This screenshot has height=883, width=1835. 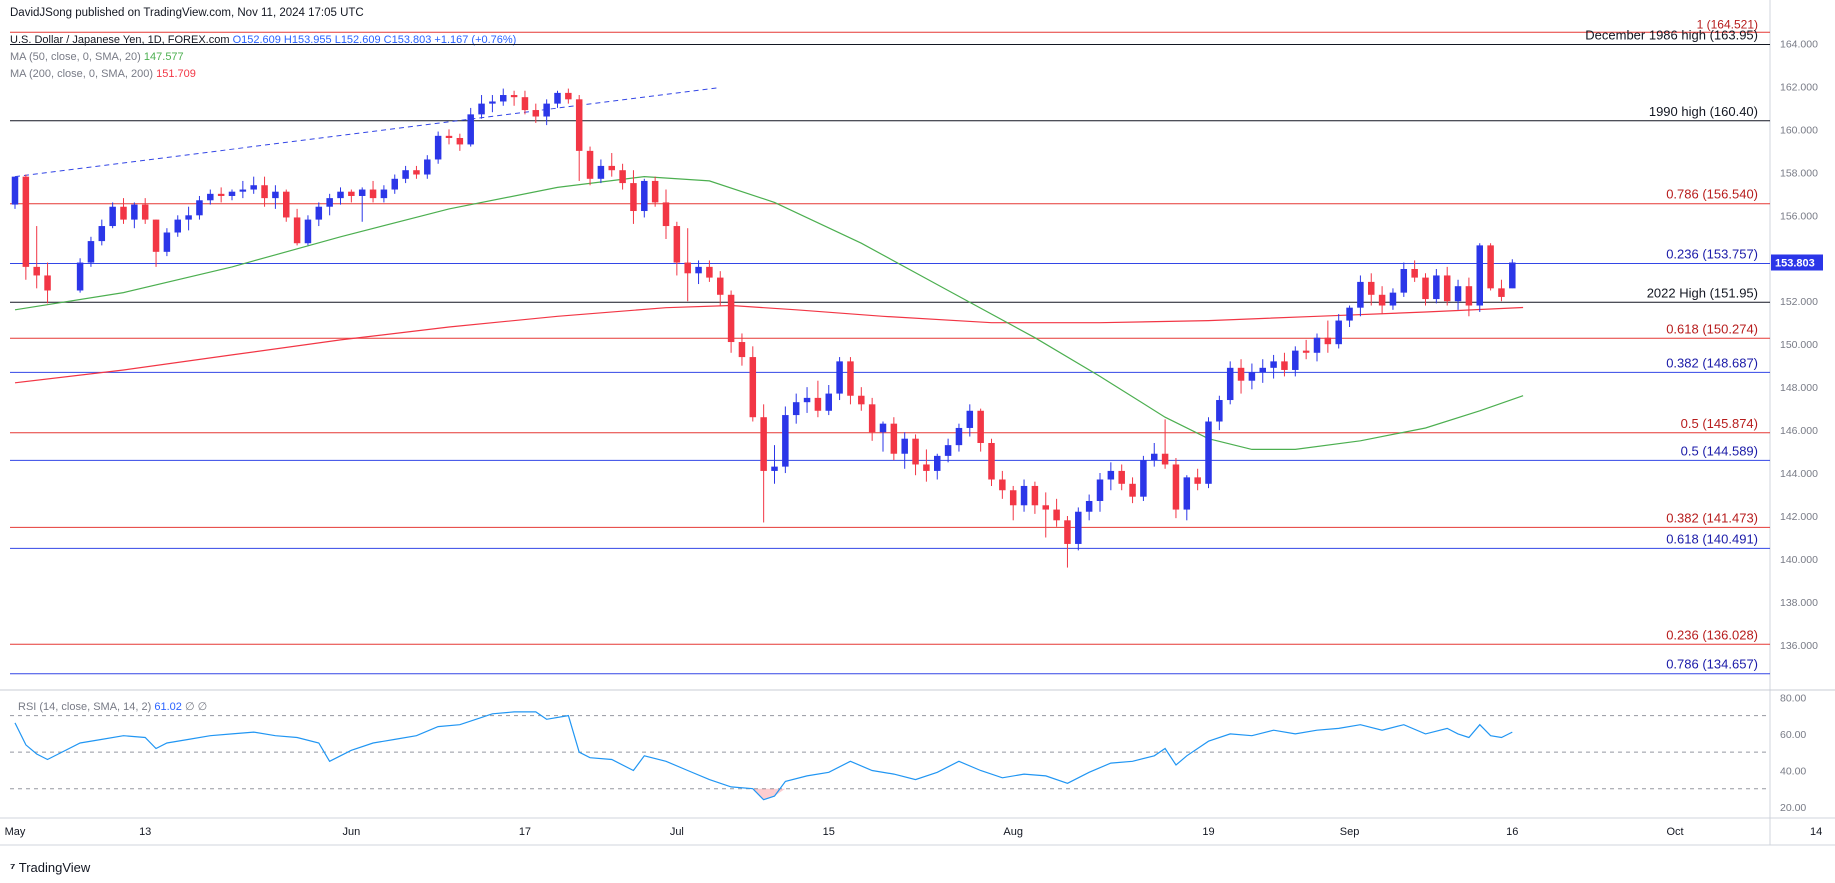 I want to click on tradingview-logo: ⁷ TradingView, so click(x=50, y=867).